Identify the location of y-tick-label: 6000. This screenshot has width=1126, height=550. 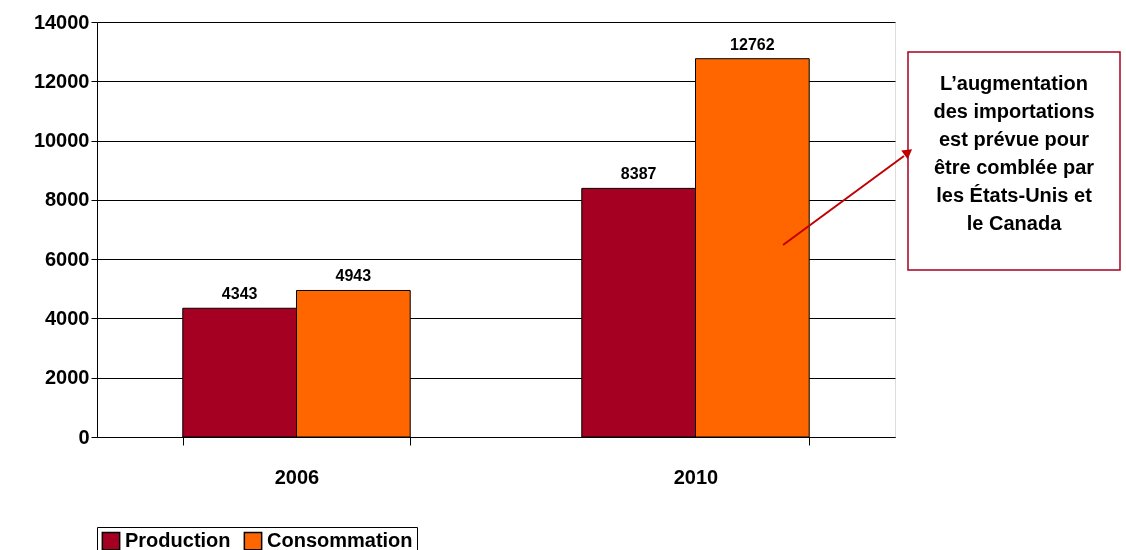
(67, 258).